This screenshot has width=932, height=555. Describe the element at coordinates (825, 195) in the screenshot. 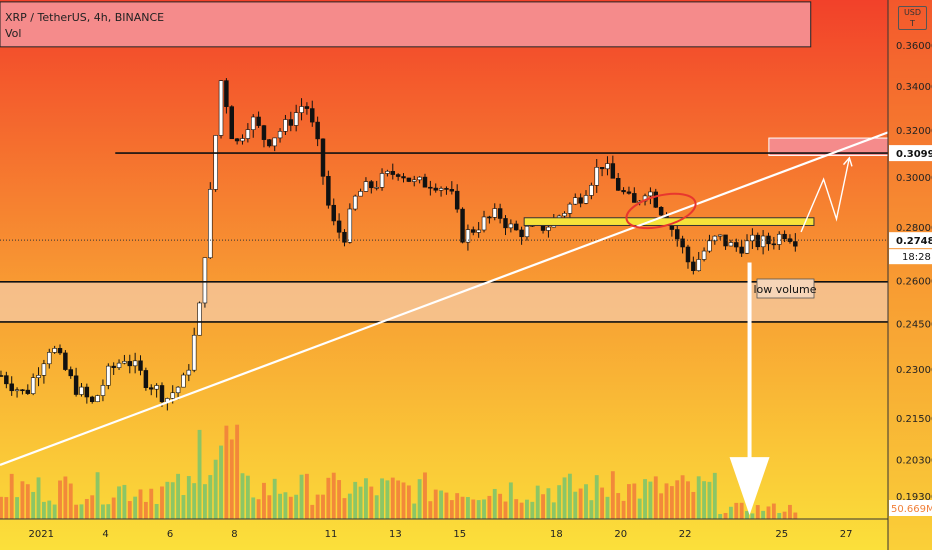

I see `projection-path` at that location.